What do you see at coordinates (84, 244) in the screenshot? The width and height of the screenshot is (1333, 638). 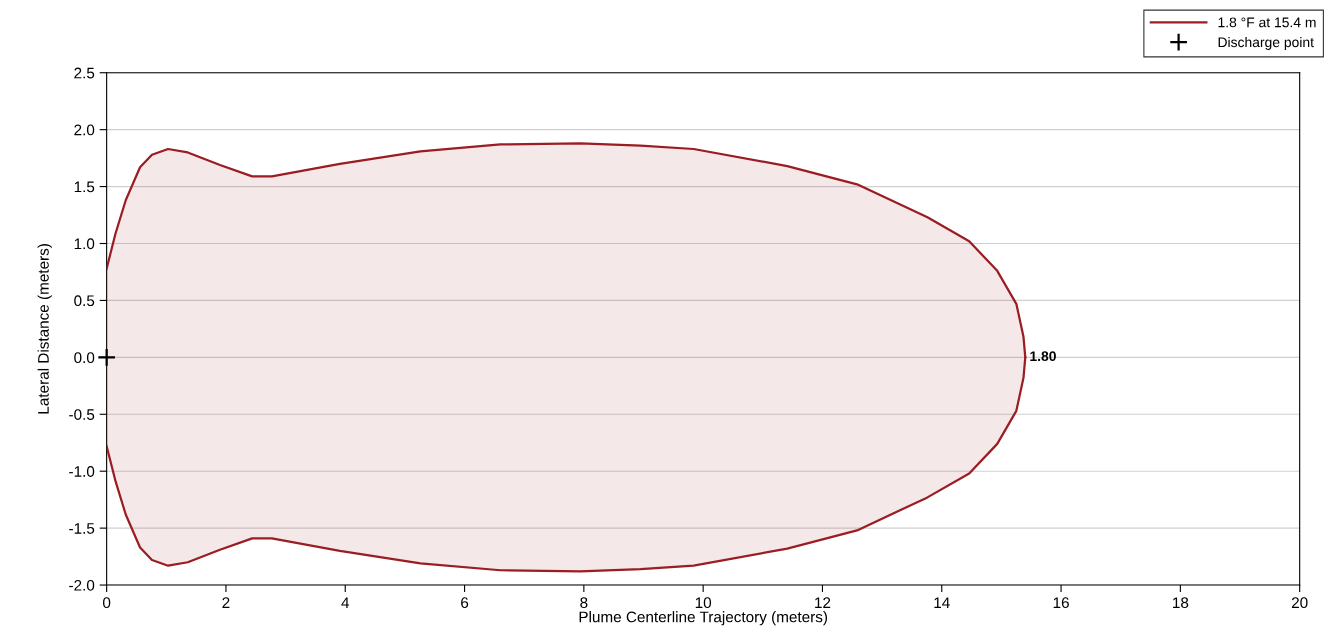 I see `y-tick-label: 1.0` at bounding box center [84, 244].